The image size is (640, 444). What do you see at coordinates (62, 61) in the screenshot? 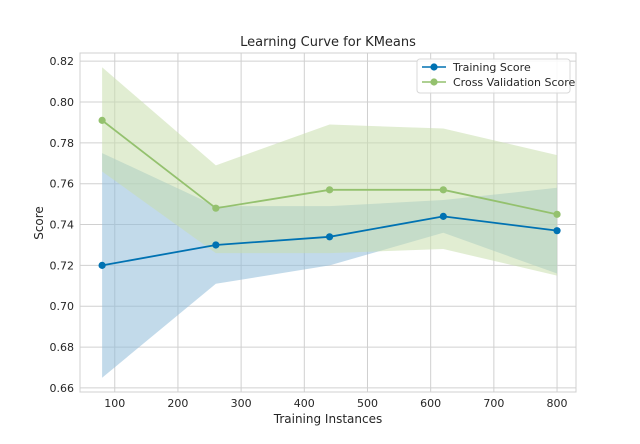
I see `y-tick-label: 0.82` at bounding box center [62, 61].